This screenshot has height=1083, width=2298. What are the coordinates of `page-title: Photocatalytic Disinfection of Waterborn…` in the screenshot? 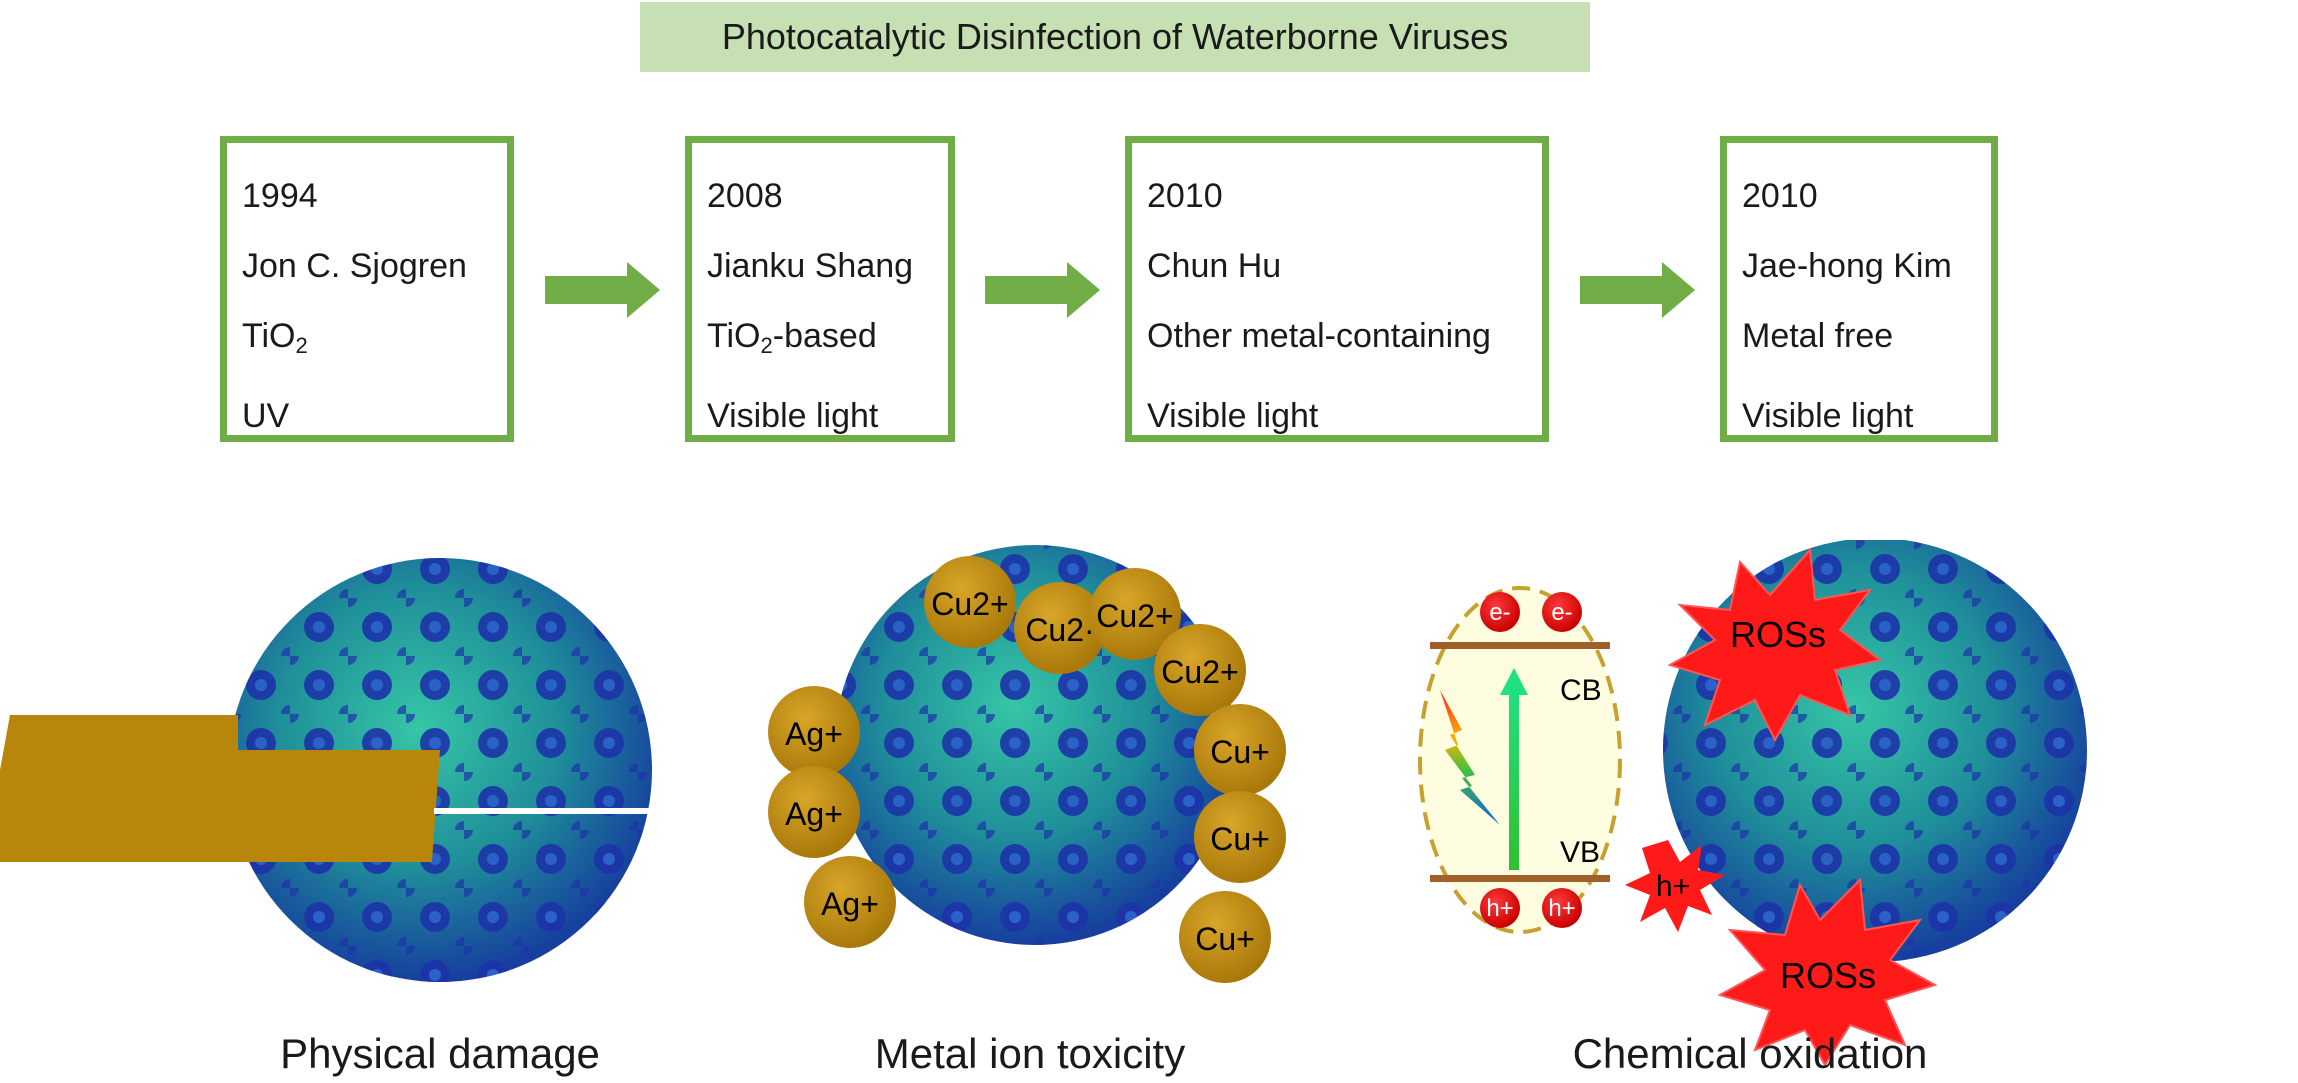 It's located at (1115, 36).